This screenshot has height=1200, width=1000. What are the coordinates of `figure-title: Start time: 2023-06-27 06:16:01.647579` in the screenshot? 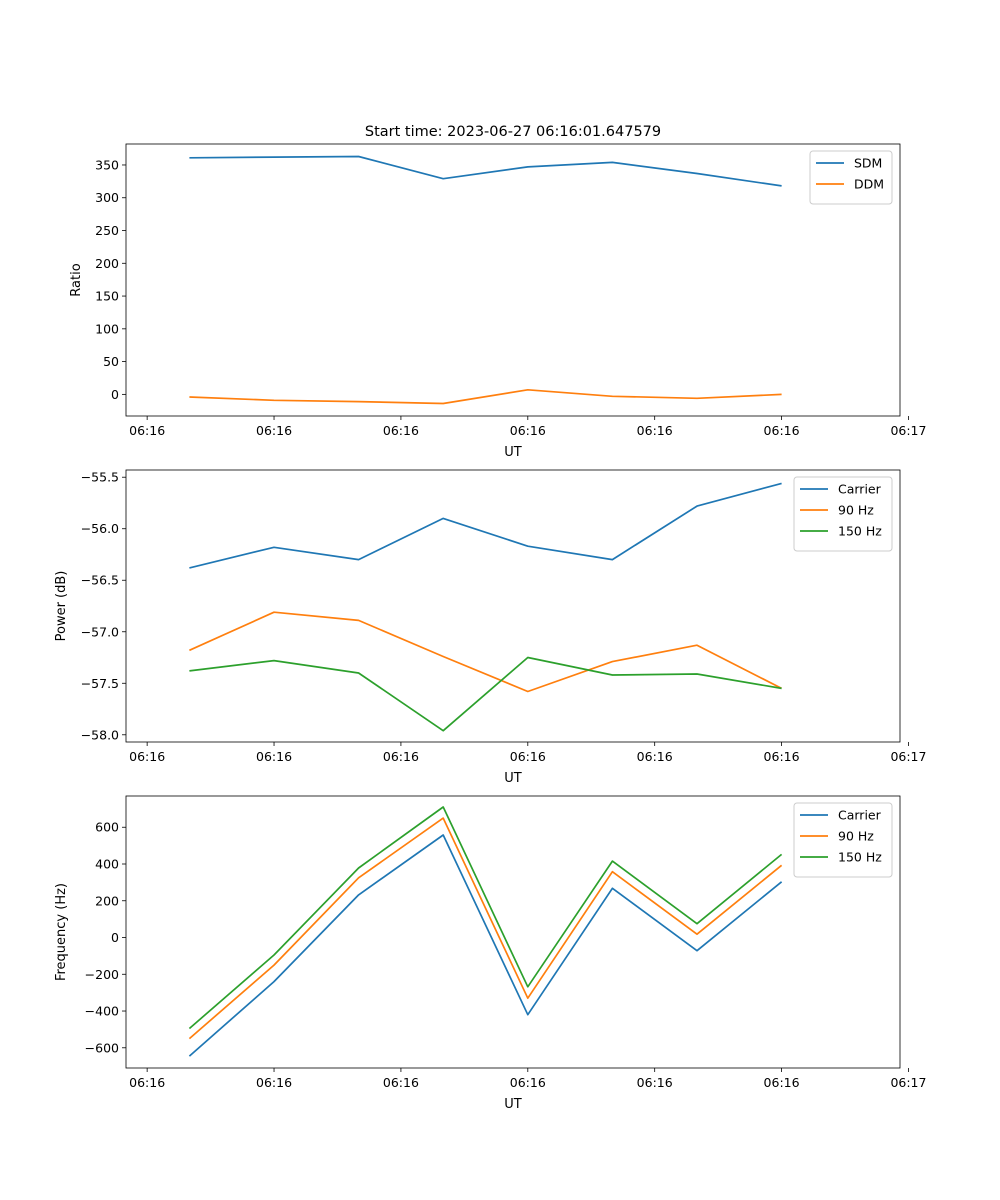 It's located at (513, 132).